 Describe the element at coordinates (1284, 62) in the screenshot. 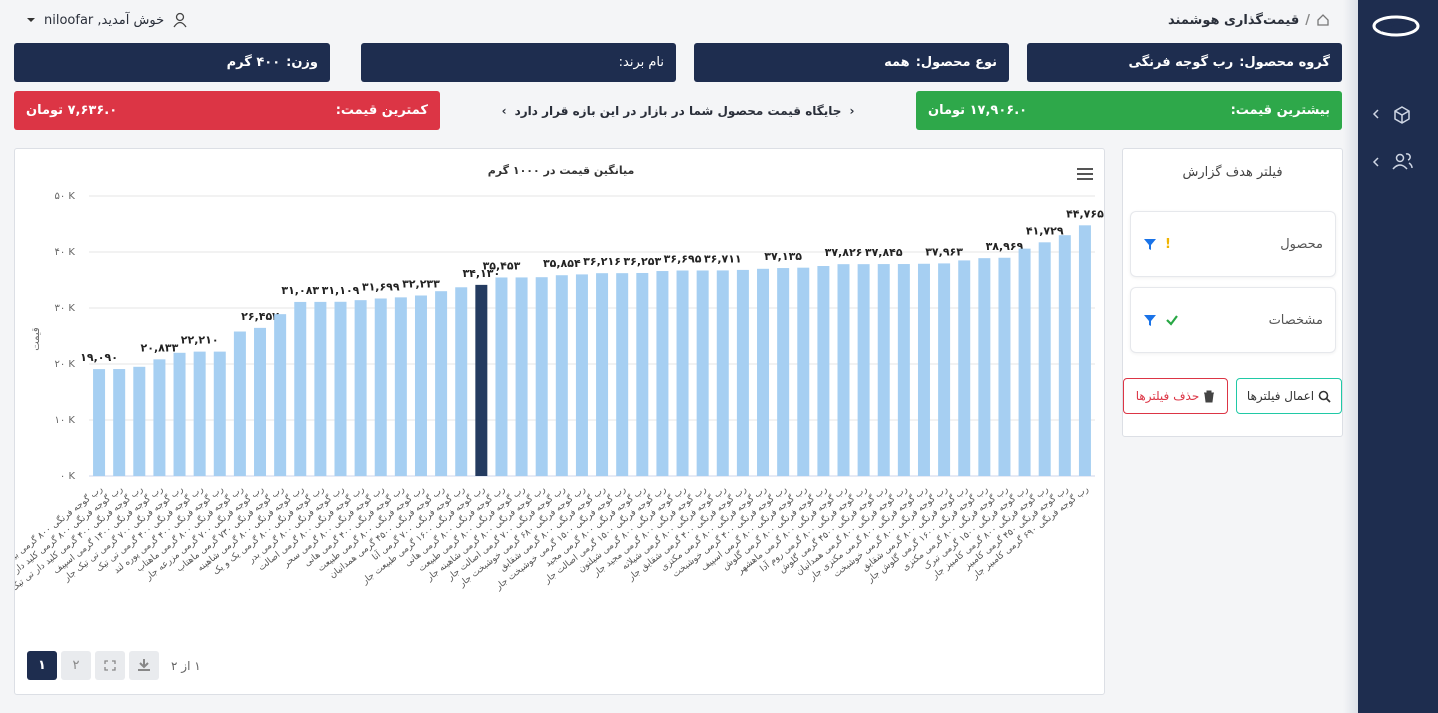

I see `filter-label: گروه محصول:` at that location.